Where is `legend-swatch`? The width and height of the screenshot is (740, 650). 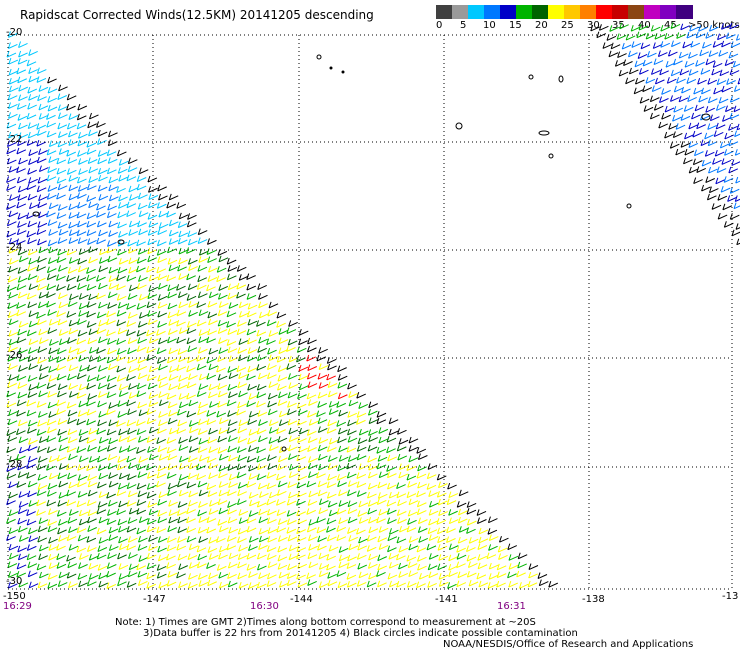 legend-swatch is located at coordinates (620, 12).